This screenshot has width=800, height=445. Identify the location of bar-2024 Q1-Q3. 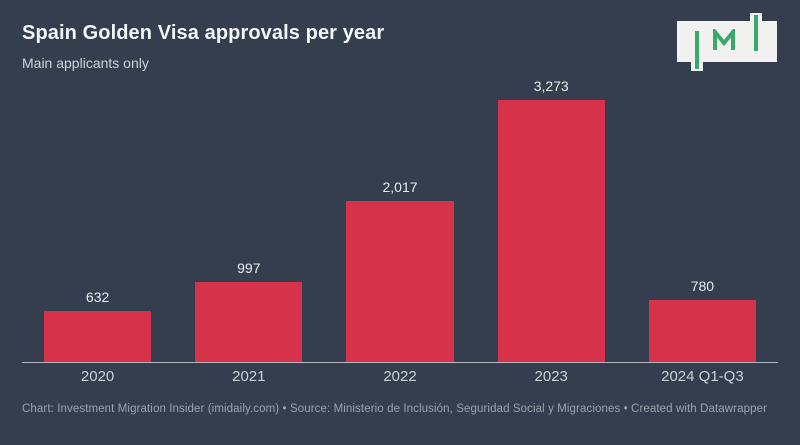
(702, 331).